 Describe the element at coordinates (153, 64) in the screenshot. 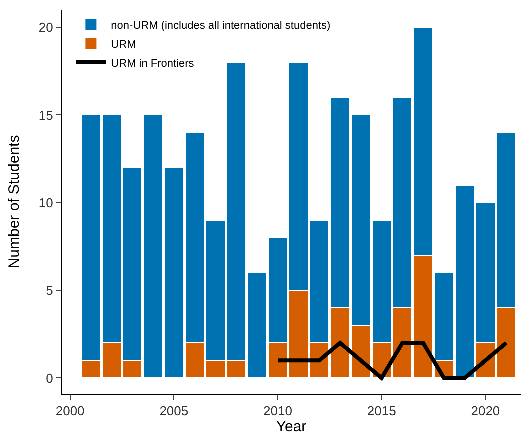

I see `legend-label: URM in Frontiers` at that location.